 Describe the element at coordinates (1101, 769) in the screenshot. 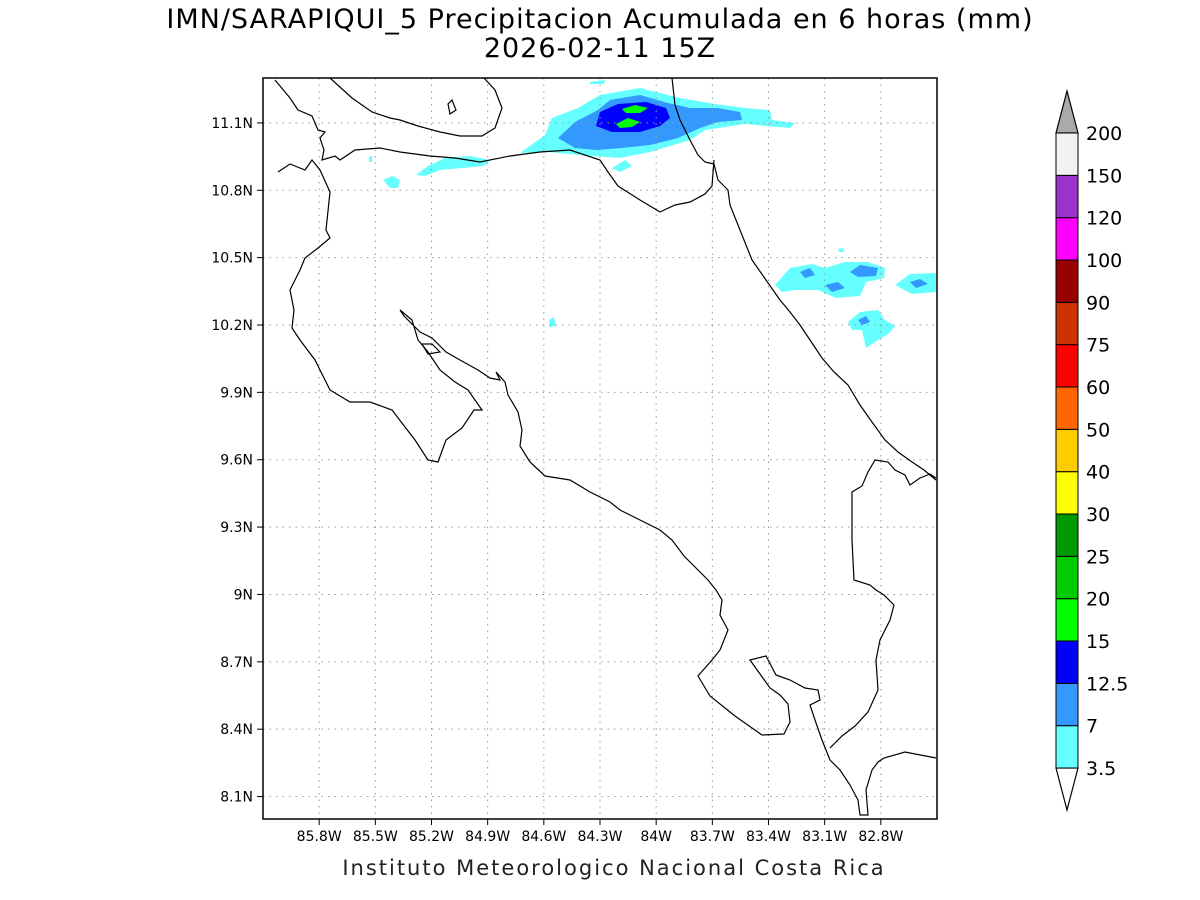

I see `colorbar-label: 3.5` at that location.